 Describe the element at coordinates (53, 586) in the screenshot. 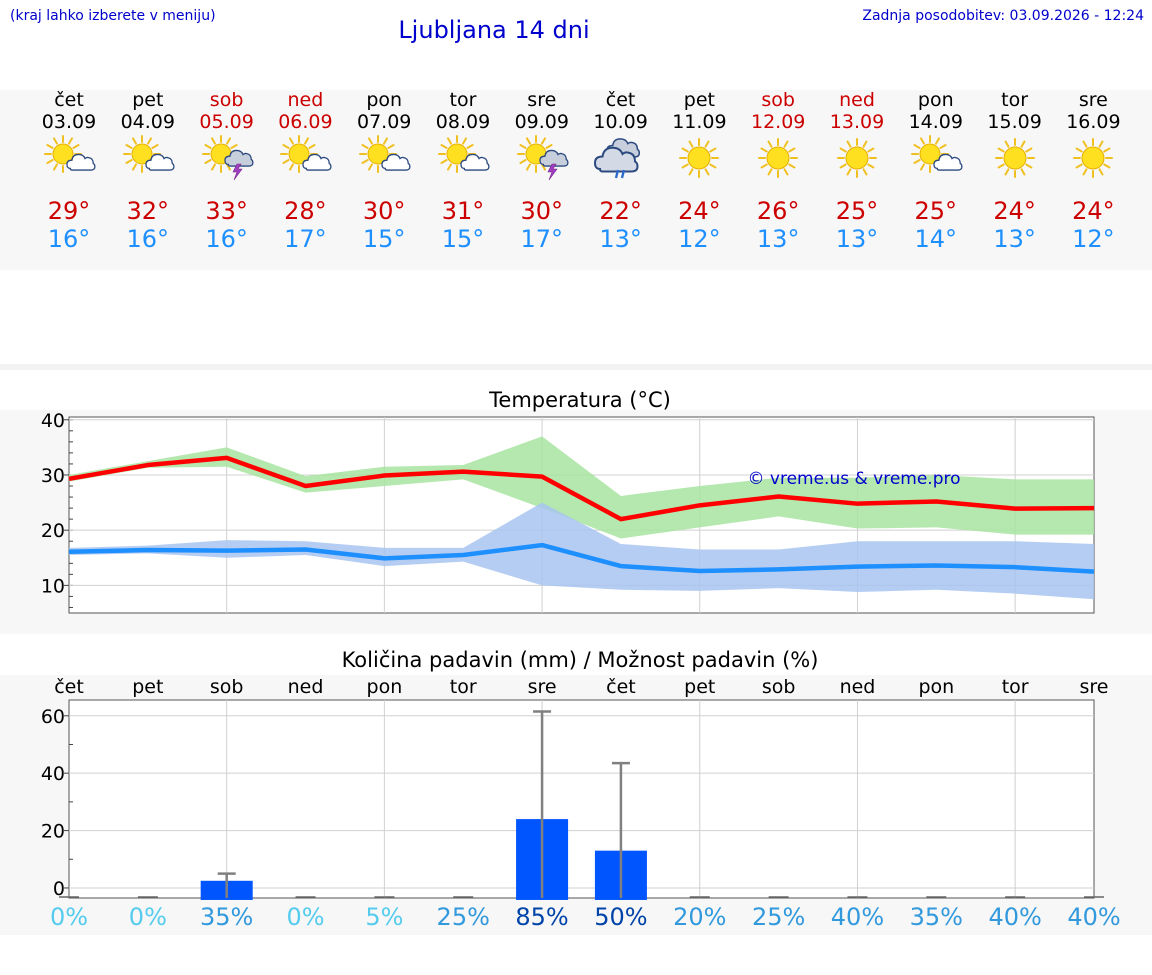

I see `y-tick-label: 10` at that location.